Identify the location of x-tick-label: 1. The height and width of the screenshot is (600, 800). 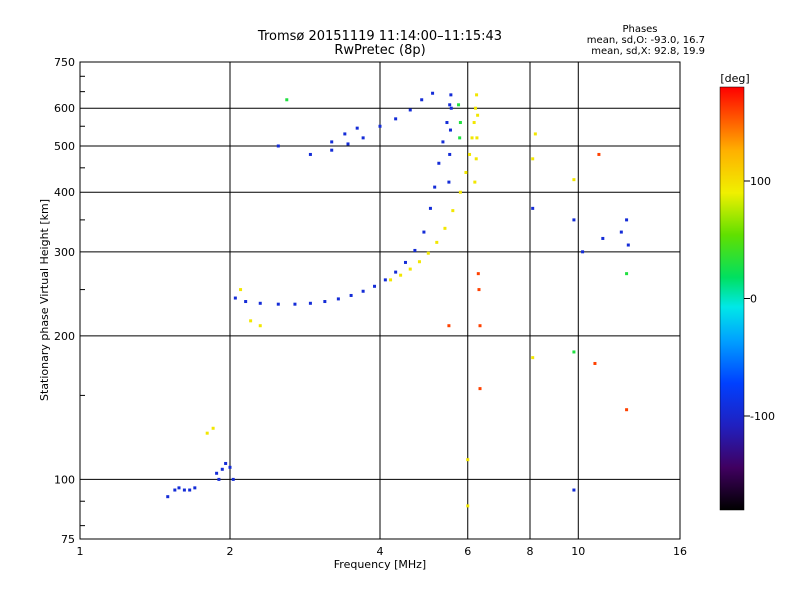
(80, 551).